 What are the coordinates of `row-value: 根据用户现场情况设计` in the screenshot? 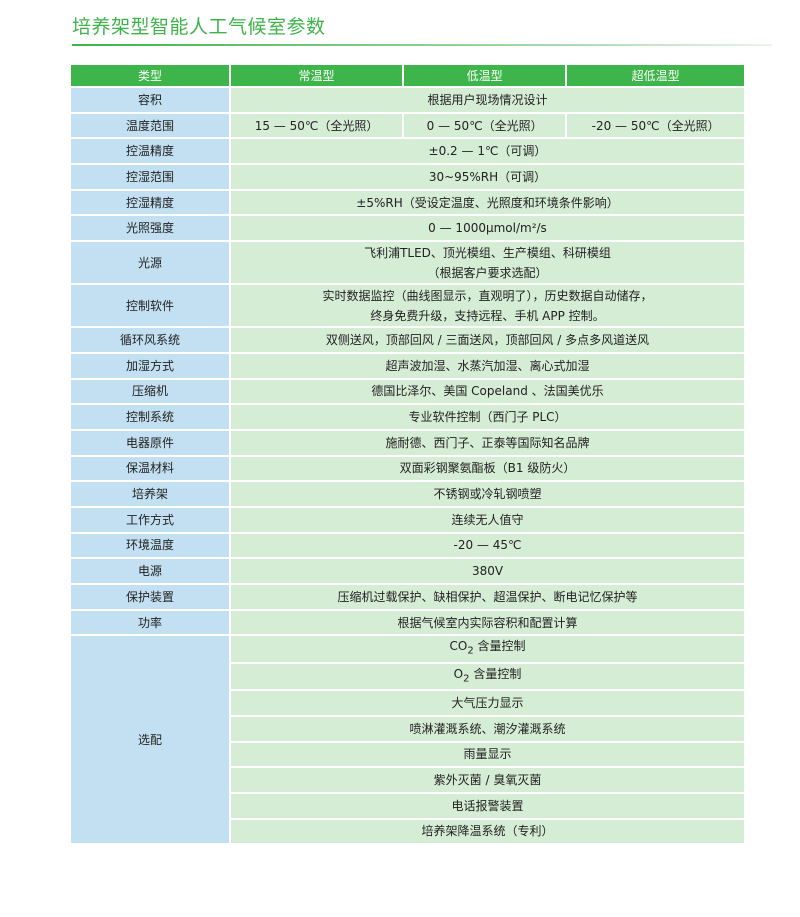 It's located at (487, 100).